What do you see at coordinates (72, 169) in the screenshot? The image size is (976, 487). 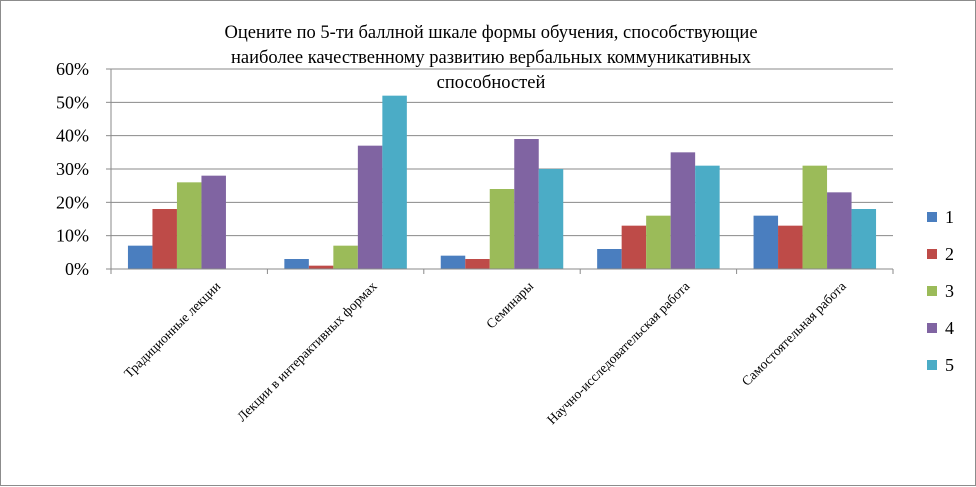 I see `y-tick-label: 30%` at bounding box center [72, 169].